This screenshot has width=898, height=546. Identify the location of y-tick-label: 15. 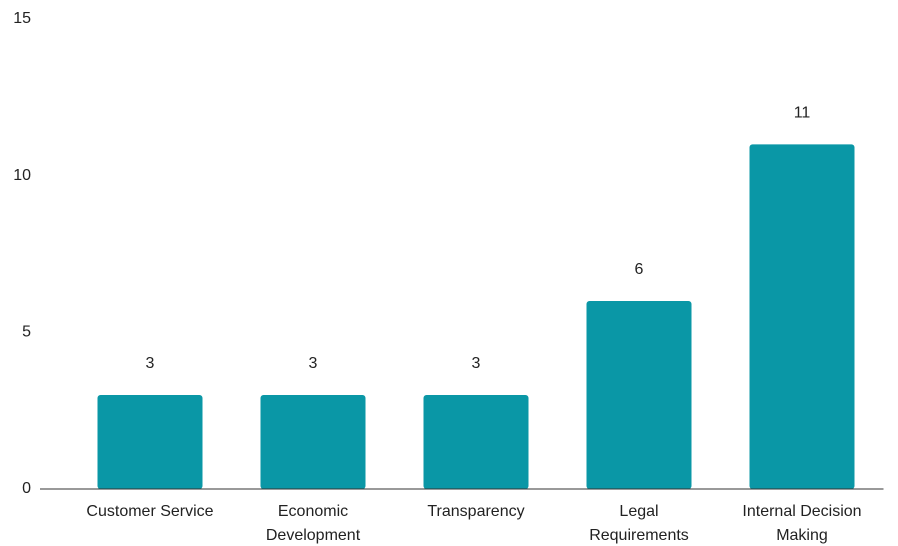
(22, 18).